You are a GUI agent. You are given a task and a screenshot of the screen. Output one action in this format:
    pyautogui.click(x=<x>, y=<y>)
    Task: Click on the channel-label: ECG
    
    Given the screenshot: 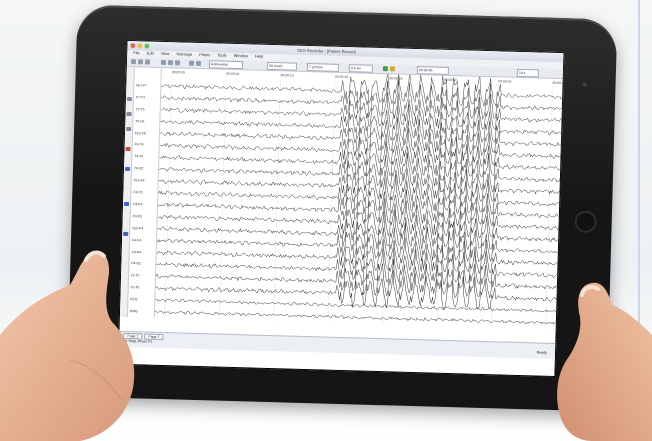 What is the action you would take?
    pyautogui.click(x=134, y=299)
    